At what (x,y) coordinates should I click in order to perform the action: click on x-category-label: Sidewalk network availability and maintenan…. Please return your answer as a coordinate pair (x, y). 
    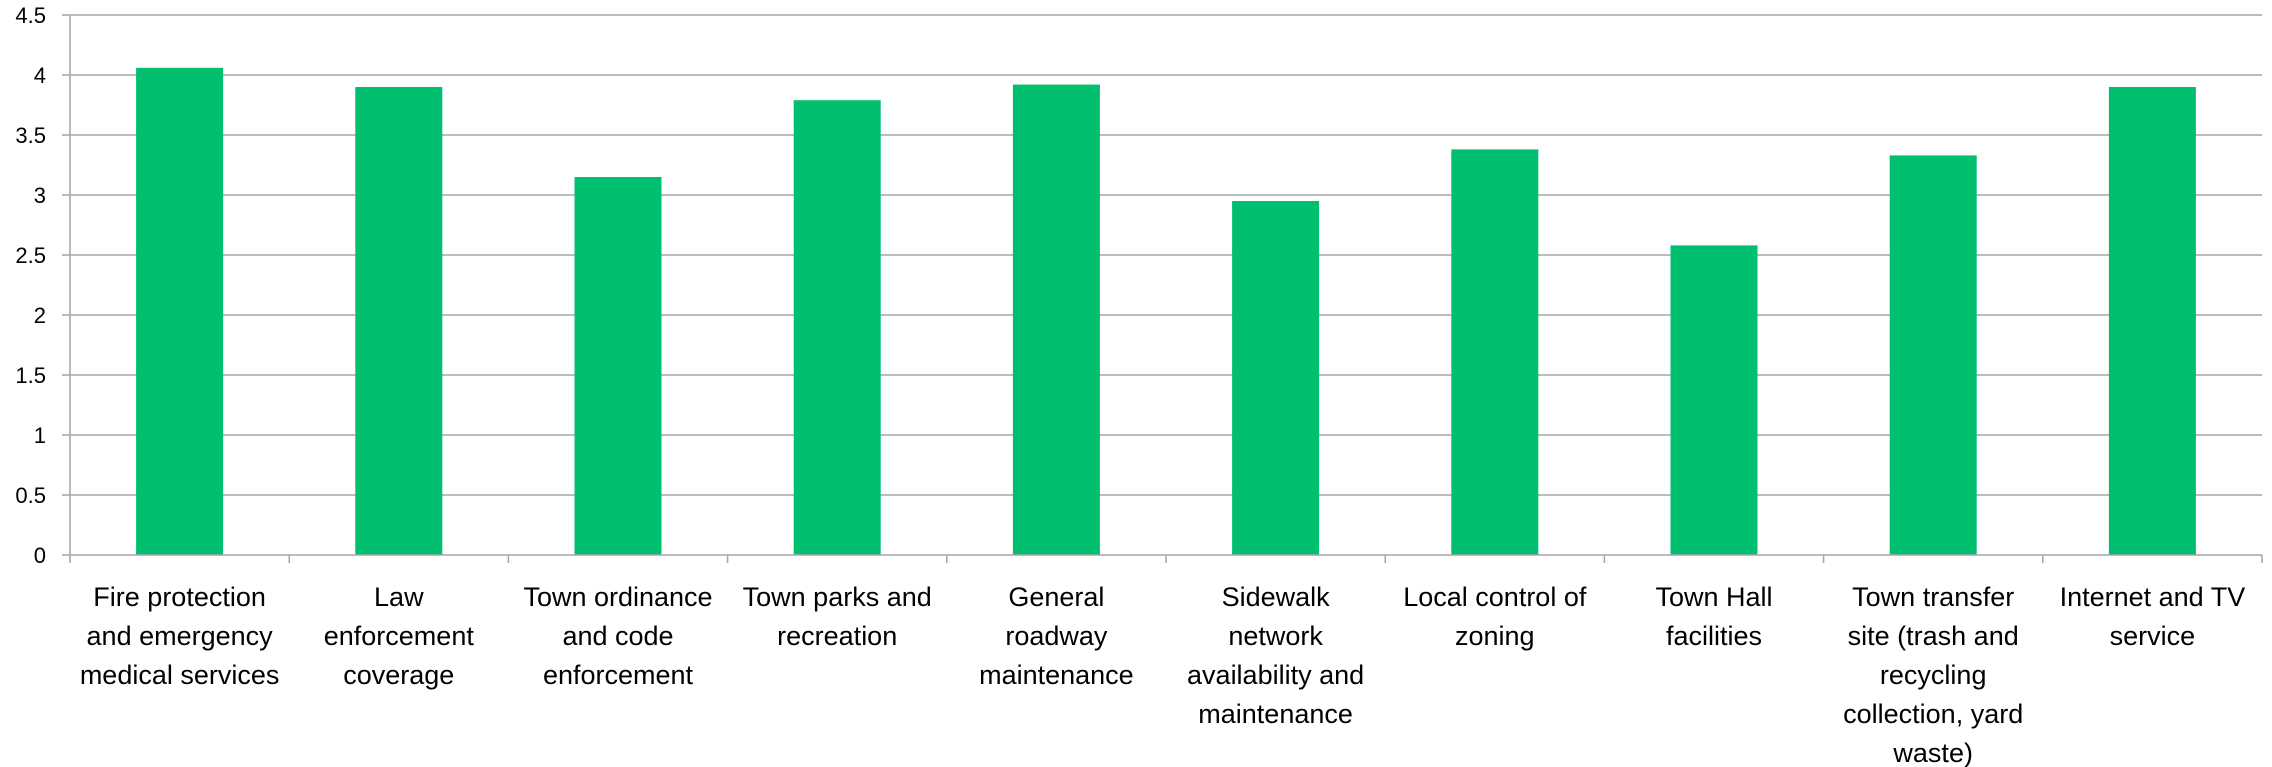
    Looking at the image, I should click on (1275, 655).